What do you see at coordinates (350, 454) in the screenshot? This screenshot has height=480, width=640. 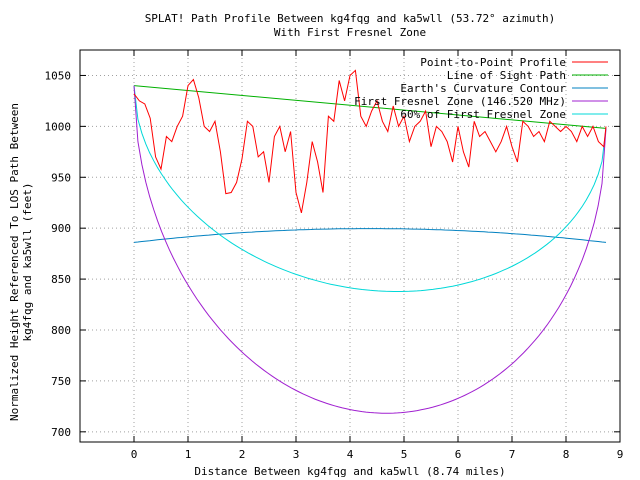 I see `x-tick-label: 4` at bounding box center [350, 454].